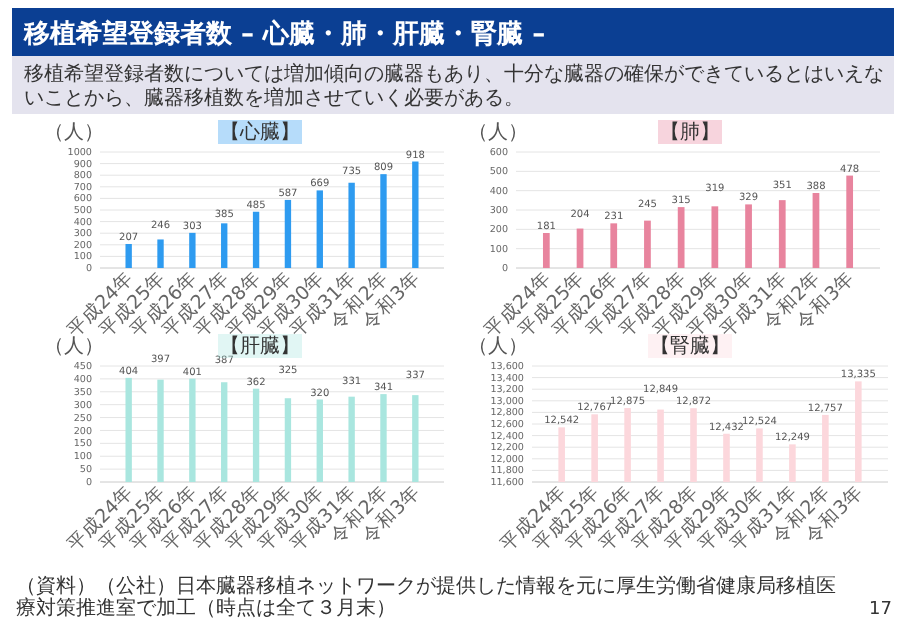  Describe the element at coordinates (260, 346) in the screenshot. I see `chart-title: 【肝臓】` at that location.